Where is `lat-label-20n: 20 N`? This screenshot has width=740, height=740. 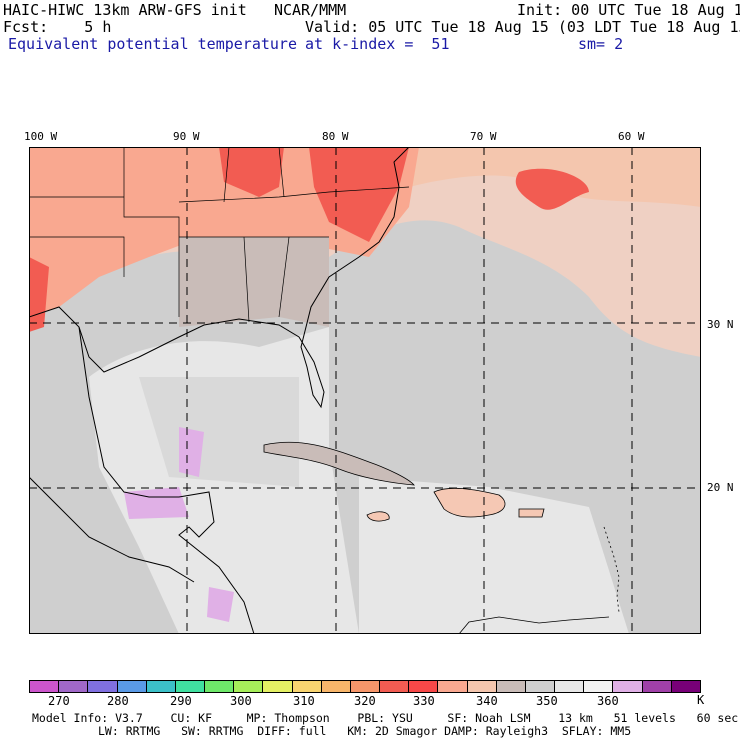
lat-label-20n: 20 N is located at coordinates (720, 487).